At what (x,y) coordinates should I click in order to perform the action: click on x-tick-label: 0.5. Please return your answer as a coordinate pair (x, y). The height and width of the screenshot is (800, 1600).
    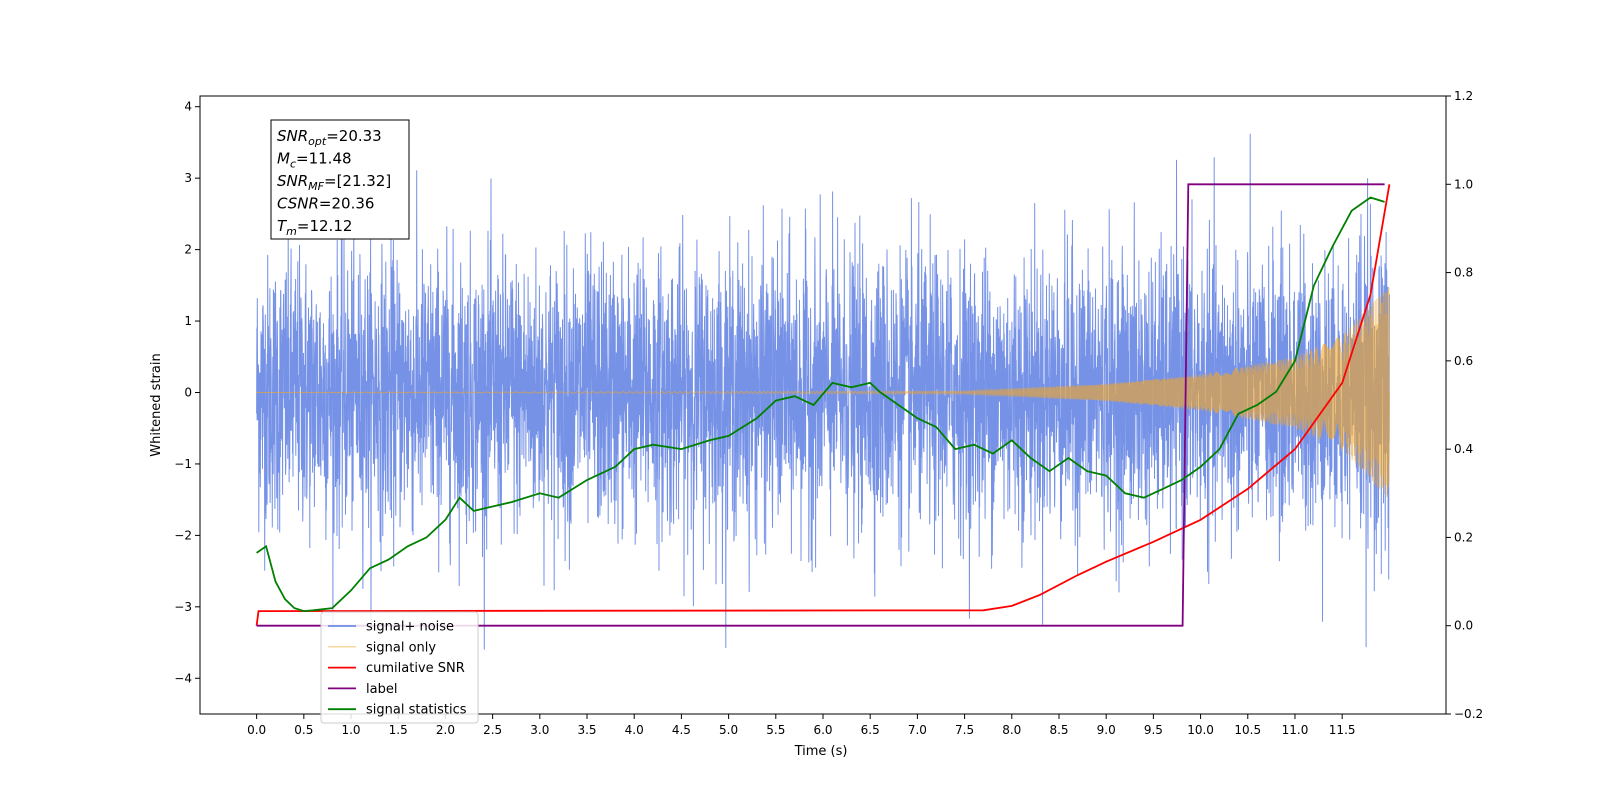
    Looking at the image, I should click on (303, 730).